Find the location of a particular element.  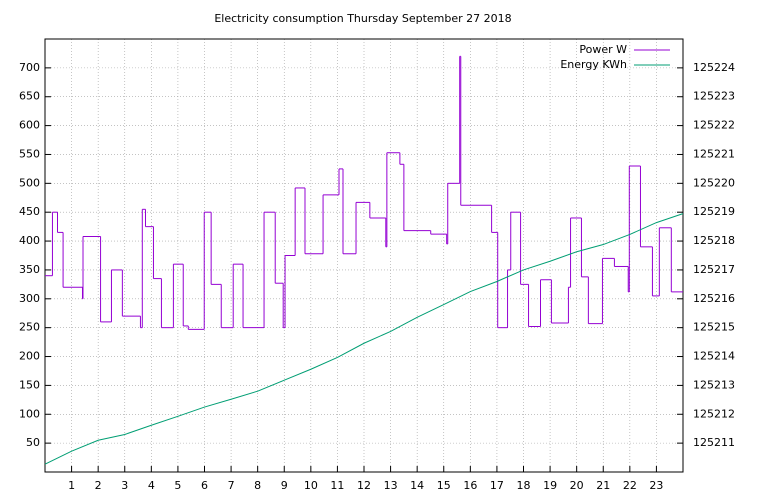

x-tick-label: 6 is located at coordinates (204, 485).